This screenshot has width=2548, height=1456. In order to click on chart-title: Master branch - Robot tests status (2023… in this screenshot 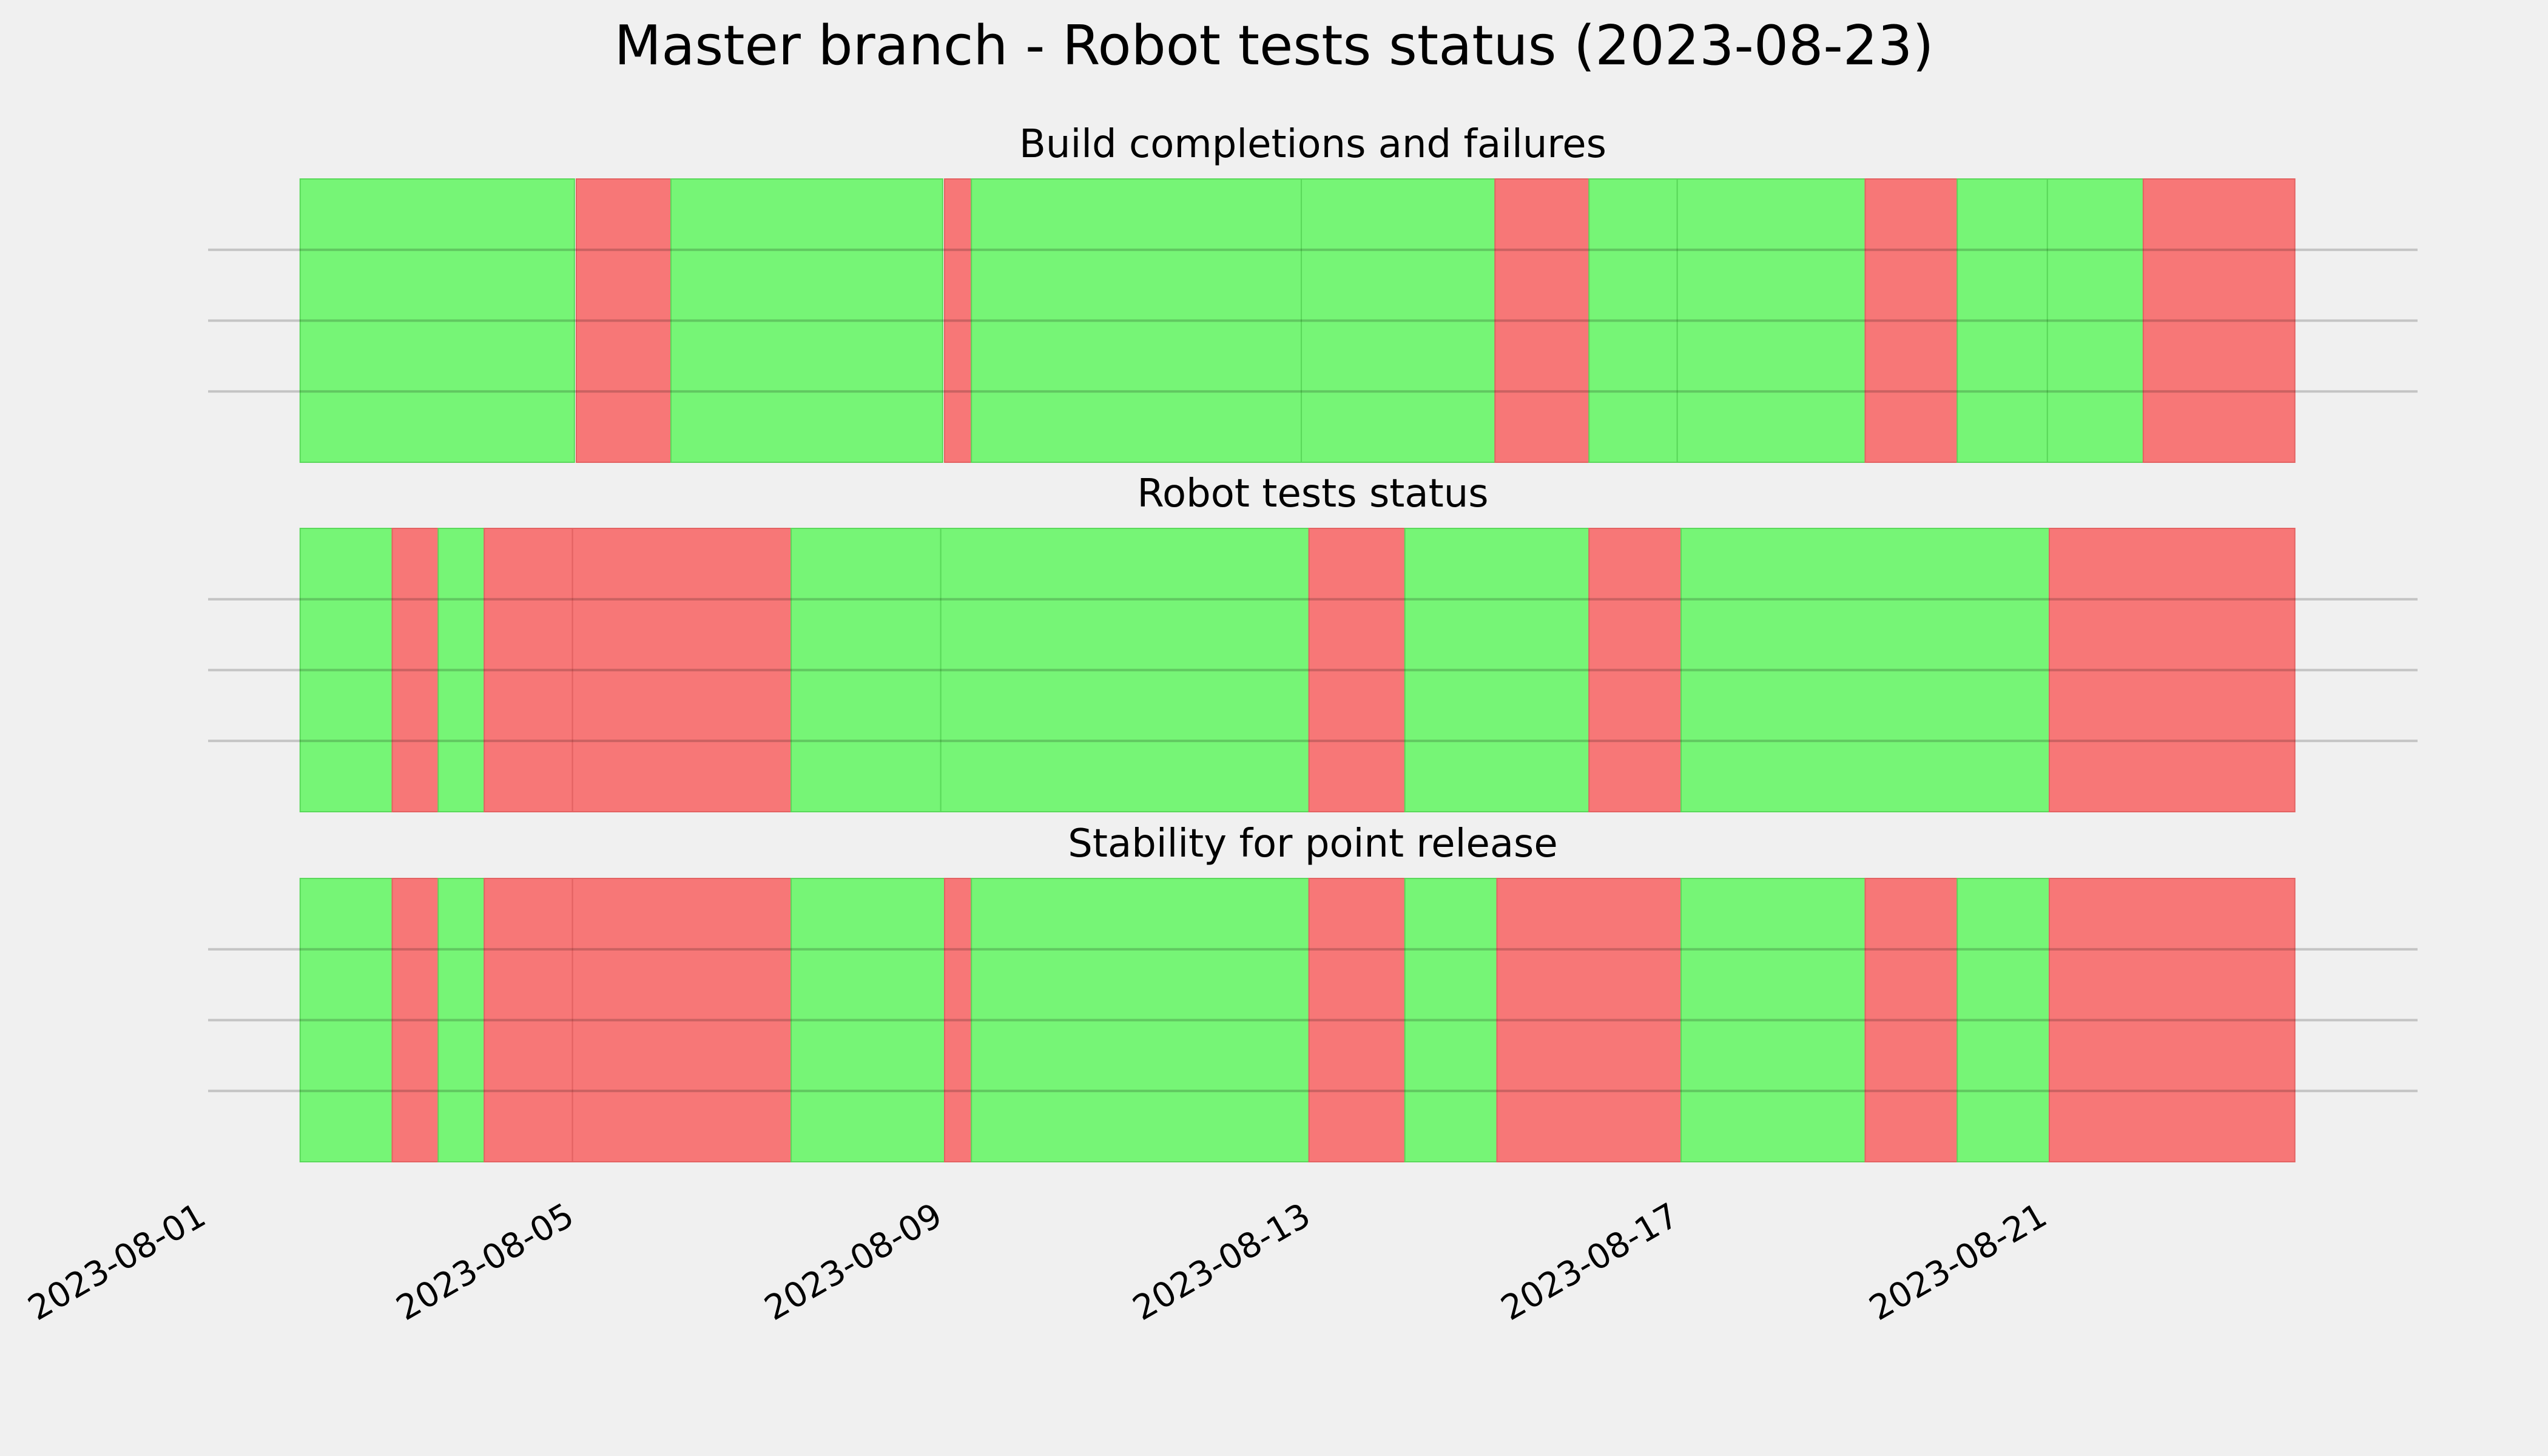, I will do `click(1274, 46)`.